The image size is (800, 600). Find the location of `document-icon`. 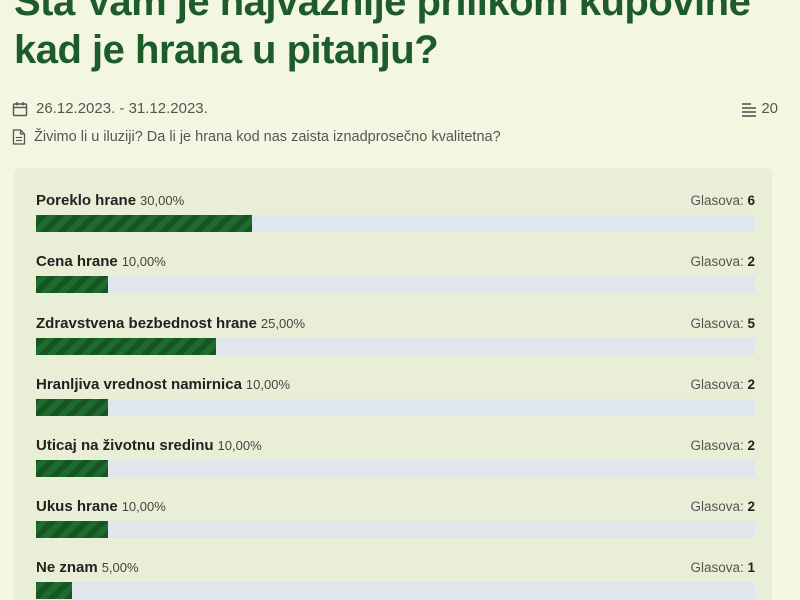

document-icon is located at coordinates (19, 137).